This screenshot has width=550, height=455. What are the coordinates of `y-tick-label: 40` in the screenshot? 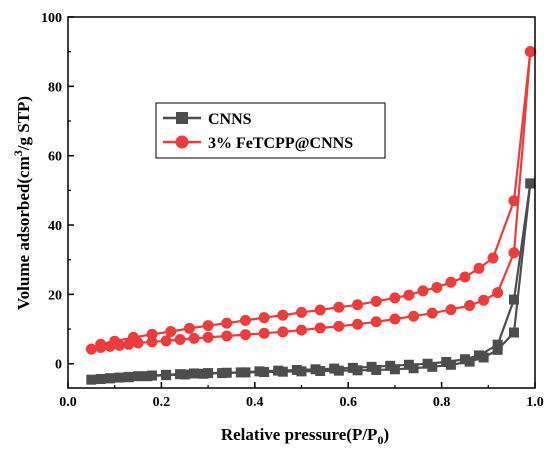 It's located at (55, 226).